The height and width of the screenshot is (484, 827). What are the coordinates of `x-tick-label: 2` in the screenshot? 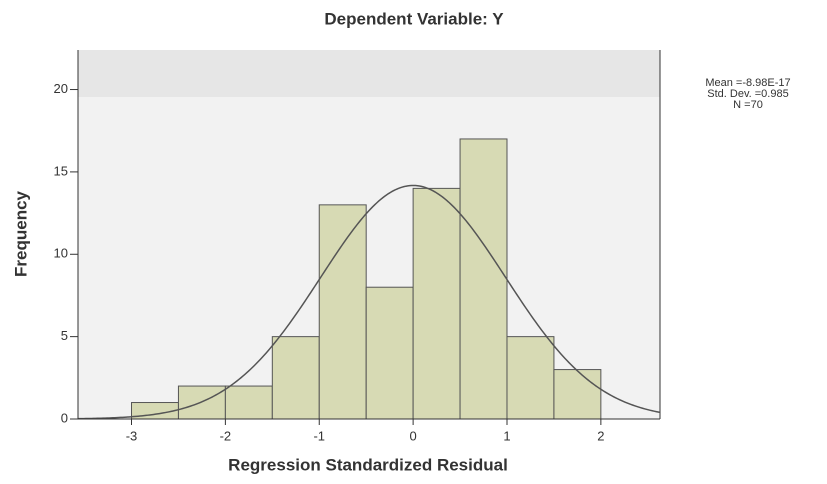 It's located at (600, 435).